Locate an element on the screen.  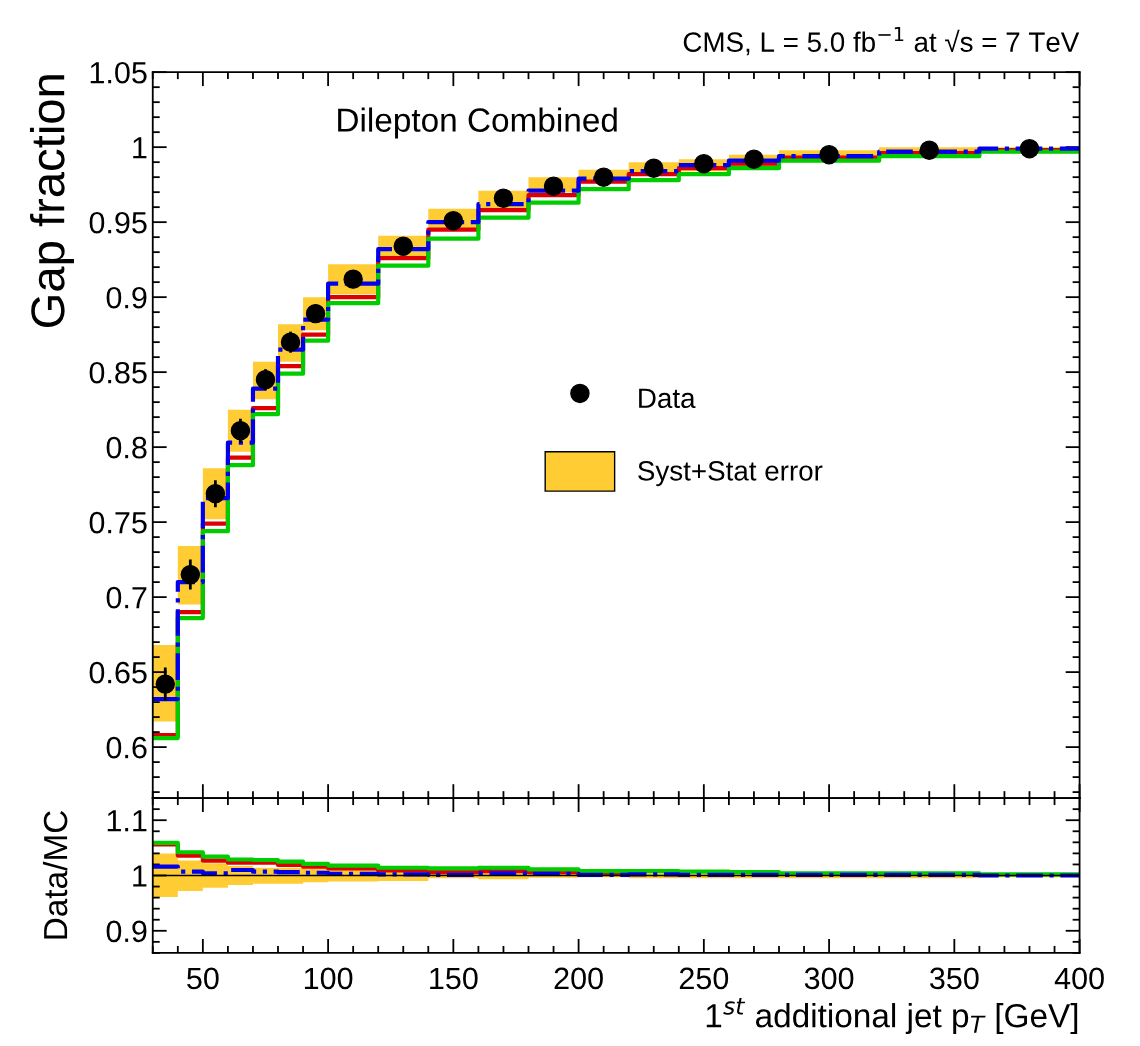
x-tick-label: 350 is located at coordinates (954, 978).